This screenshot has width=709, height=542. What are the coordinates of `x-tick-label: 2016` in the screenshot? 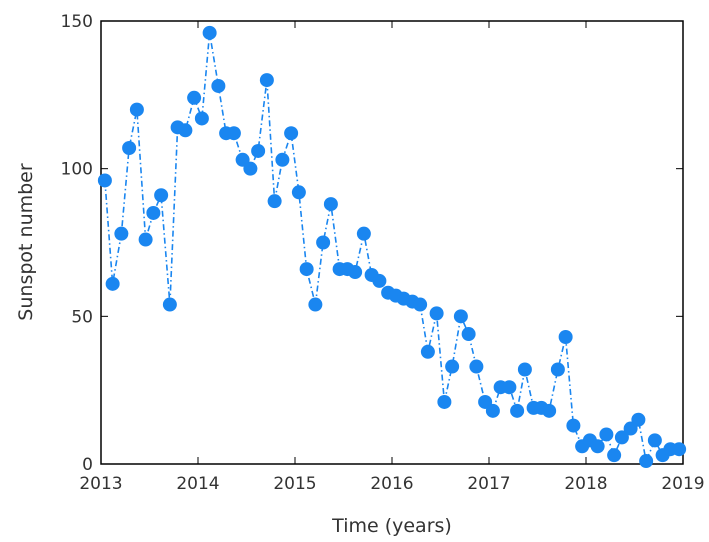 It's located at (391, 484).